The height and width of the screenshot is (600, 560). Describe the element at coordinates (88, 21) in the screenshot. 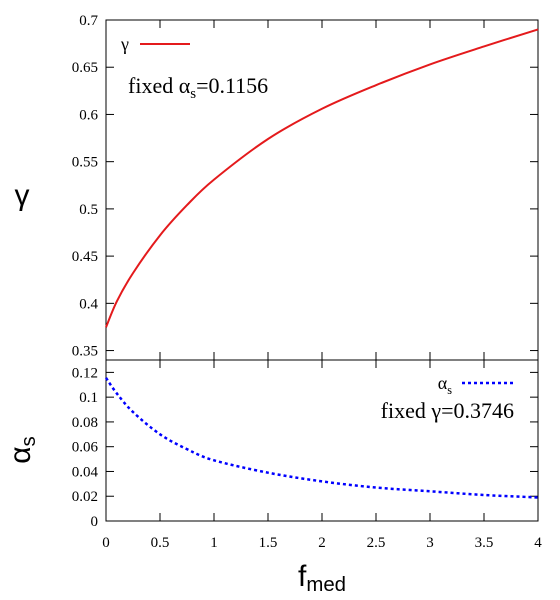

I see `top-ytick-label: 0.7` at that location.